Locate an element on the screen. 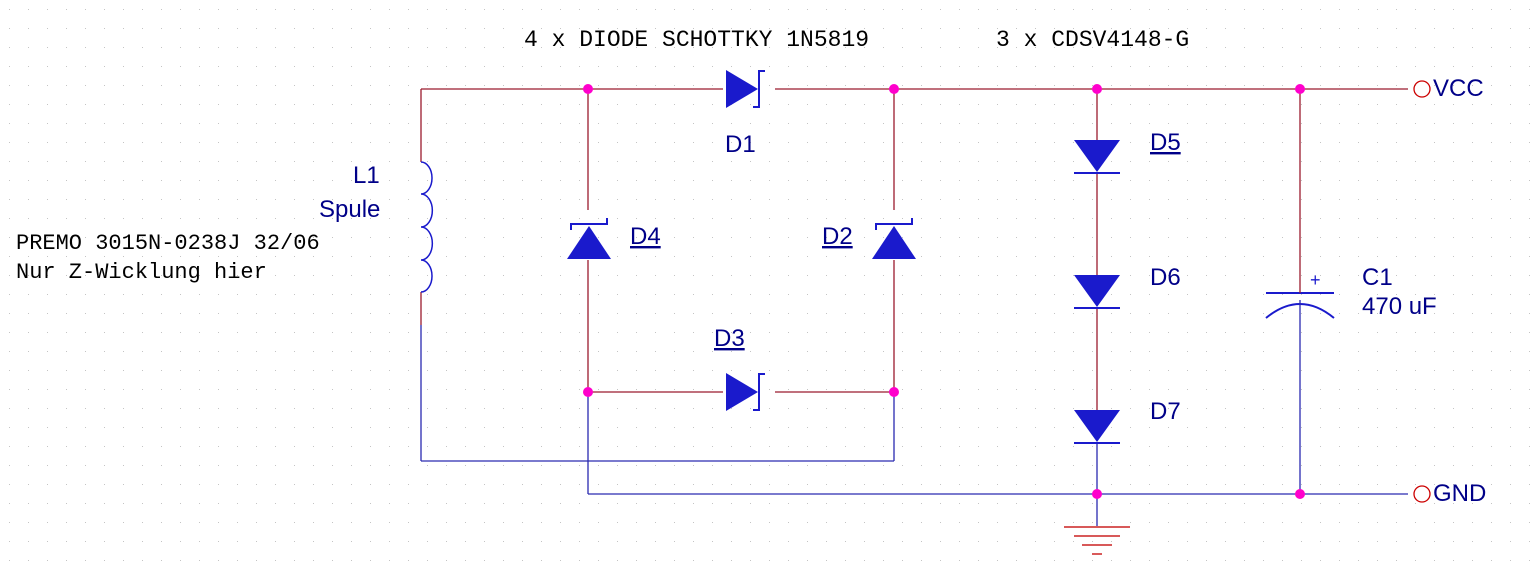  ground-symbol is located at coordinates (1097, 540).